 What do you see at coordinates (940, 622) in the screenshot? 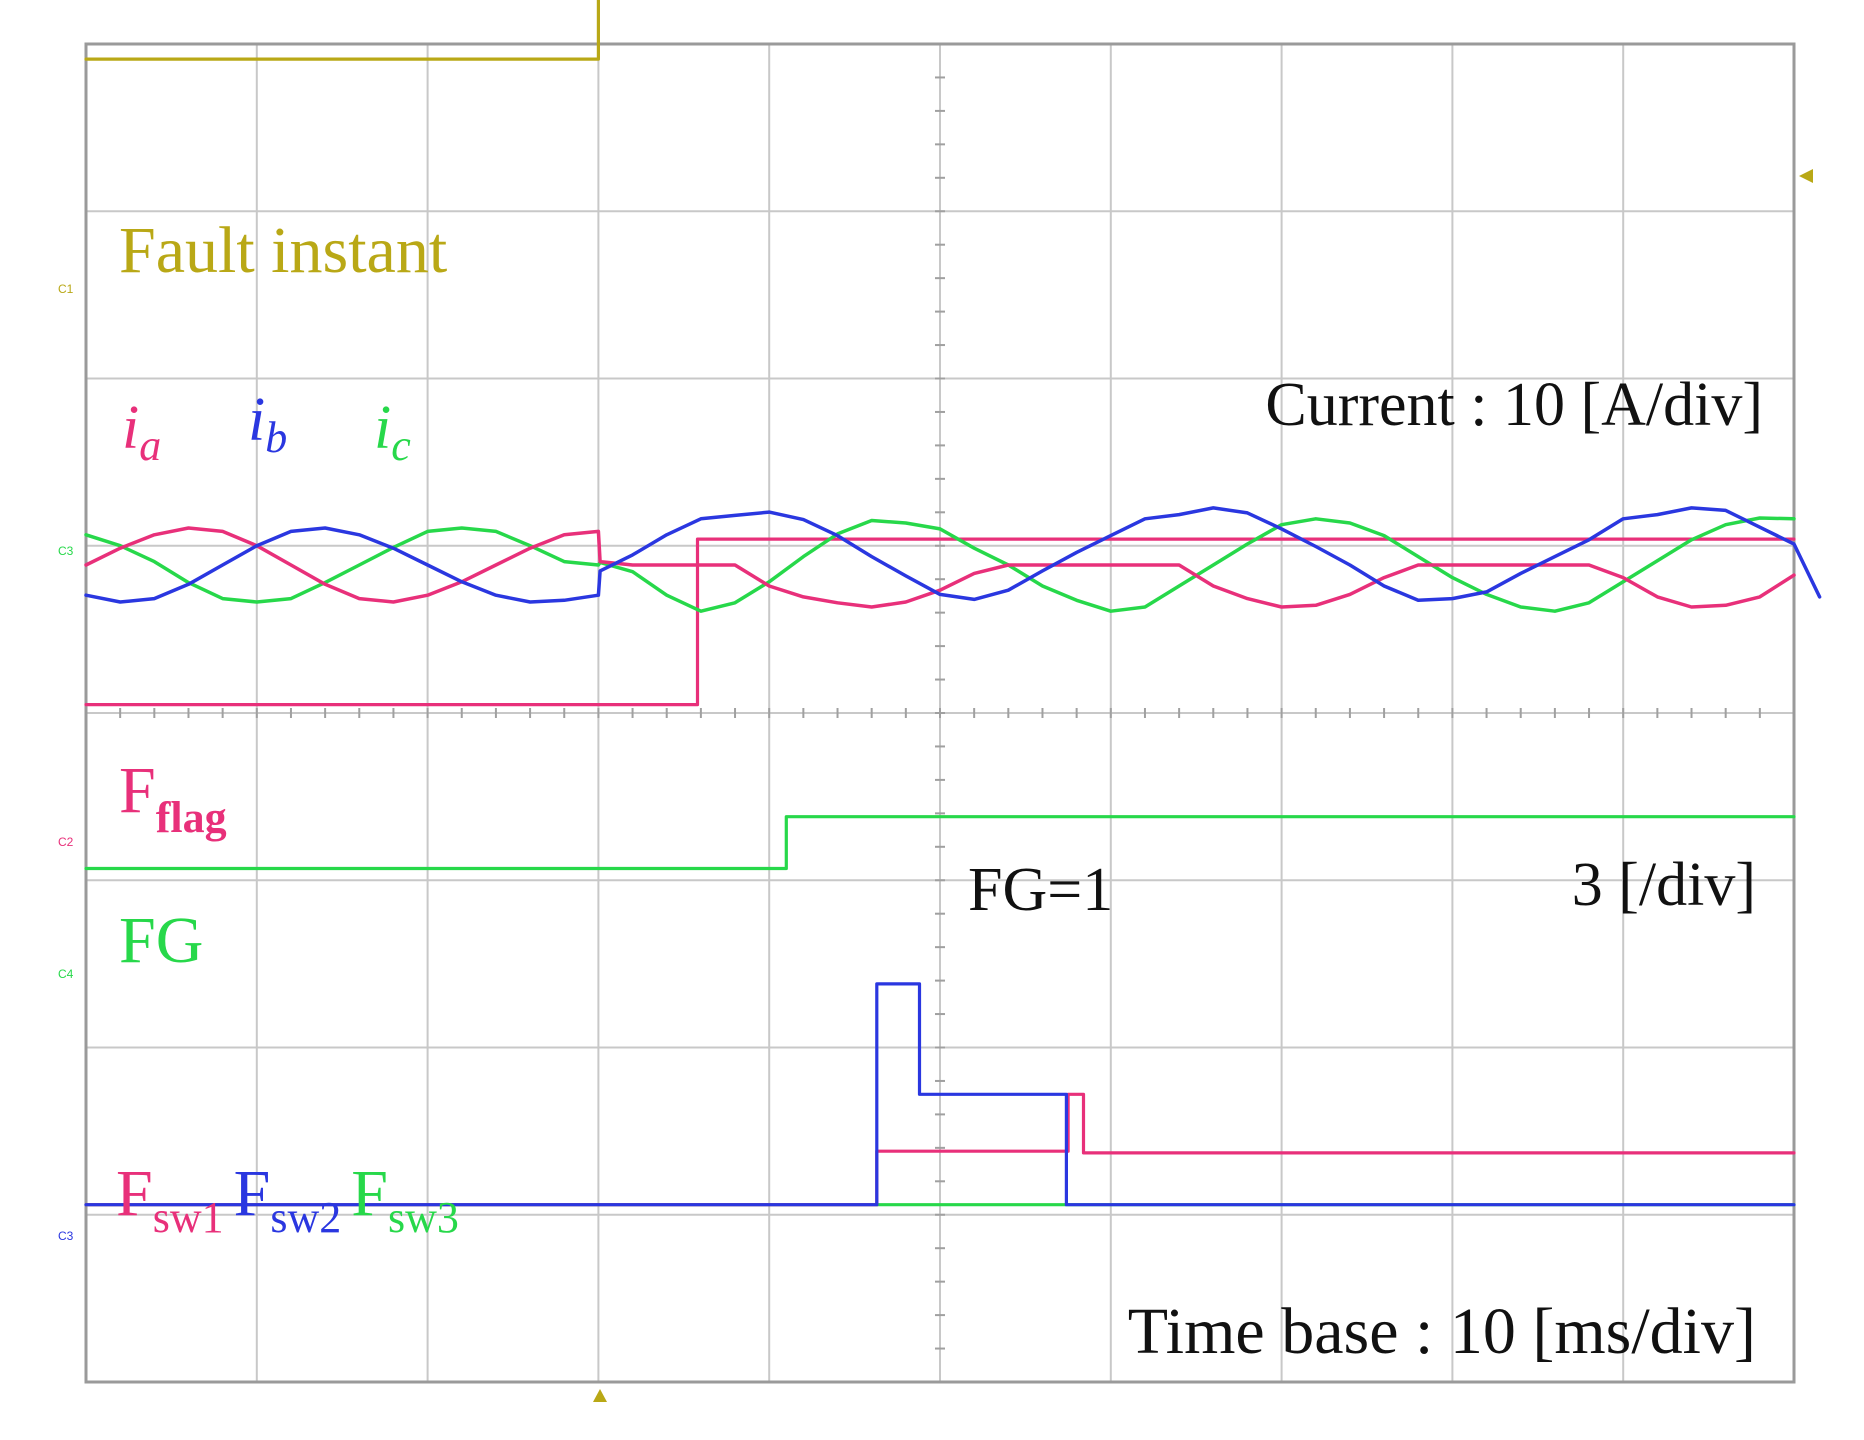
I see `trace-fflag` at bounding box center [940, 622].